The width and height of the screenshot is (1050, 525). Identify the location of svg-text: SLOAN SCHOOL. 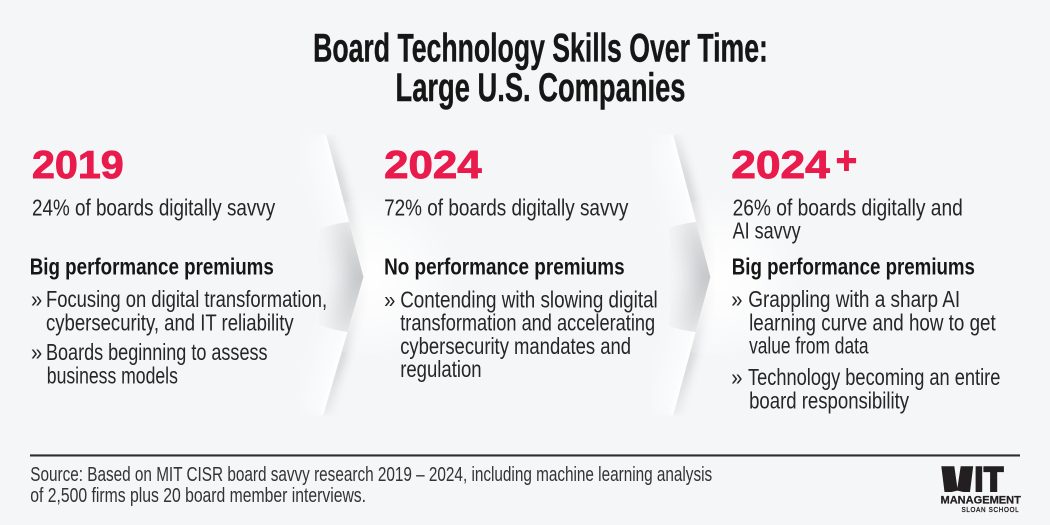
(991, 510).